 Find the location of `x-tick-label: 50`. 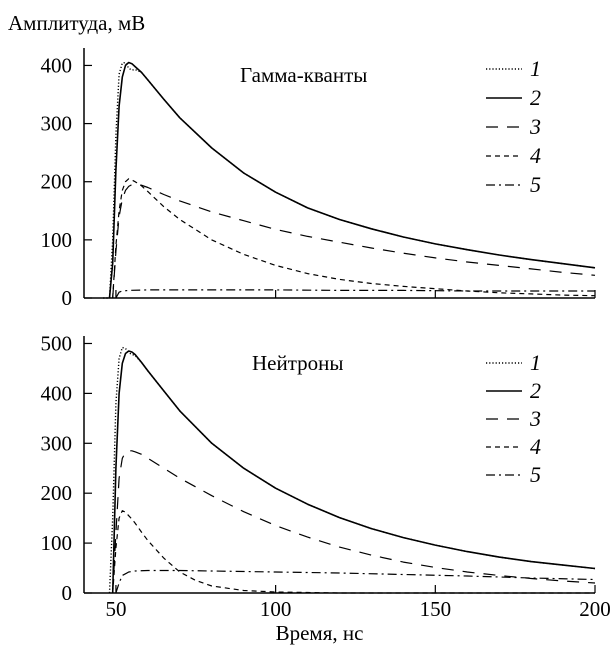

x-tick-label: 50 is located at coordinates (115, 609).